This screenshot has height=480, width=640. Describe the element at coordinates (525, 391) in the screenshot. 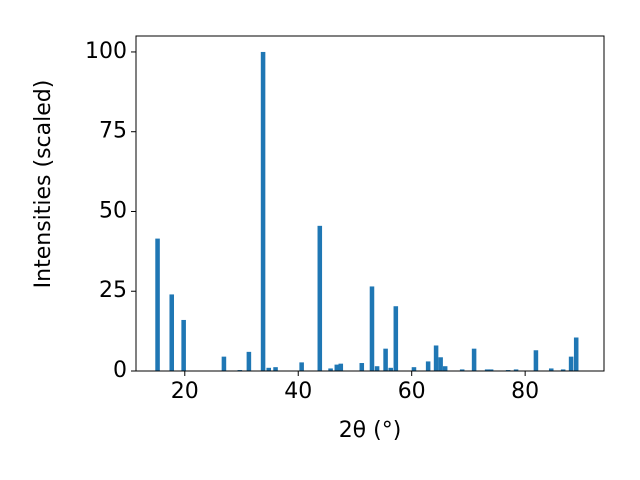

I see `x-tick-label: 80` at that location.